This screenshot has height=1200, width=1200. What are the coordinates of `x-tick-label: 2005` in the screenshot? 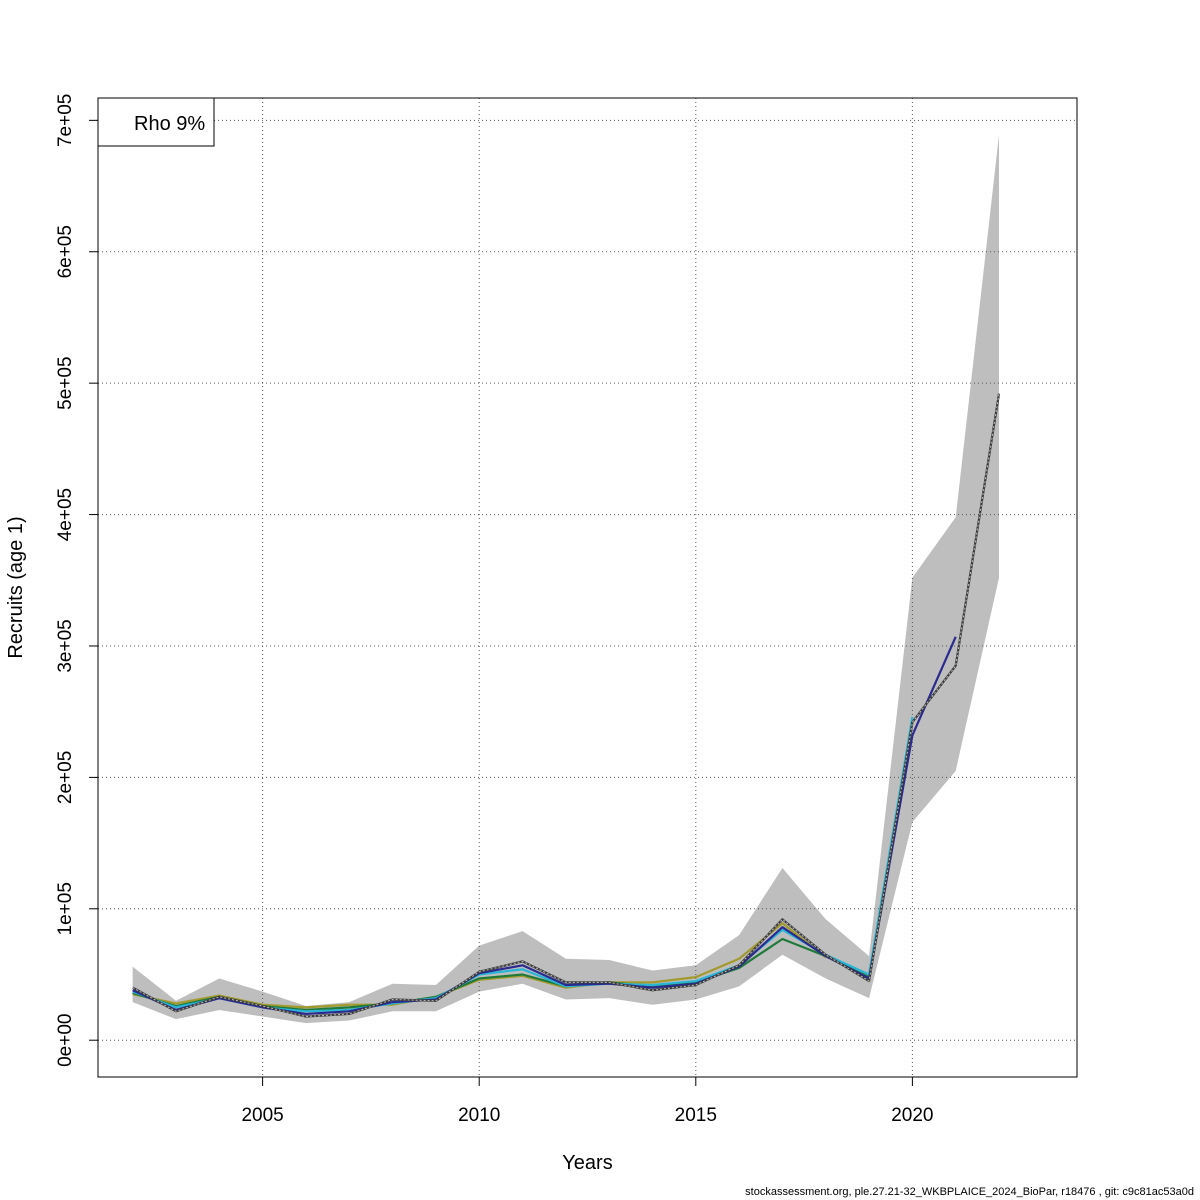 It's located at (262, 1115).